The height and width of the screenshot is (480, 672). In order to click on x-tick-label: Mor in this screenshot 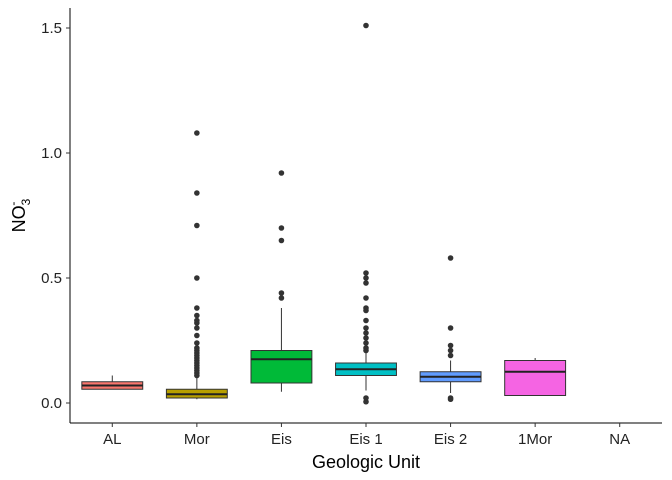, I will do `click(197, 439)`.